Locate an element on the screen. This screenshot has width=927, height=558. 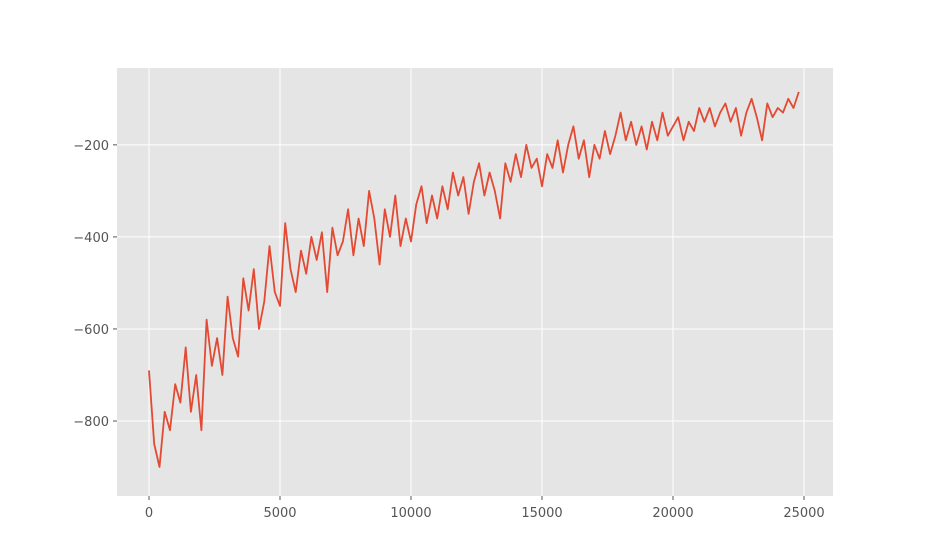
y-tick-label: −600 is located at coordinates (91, 330).